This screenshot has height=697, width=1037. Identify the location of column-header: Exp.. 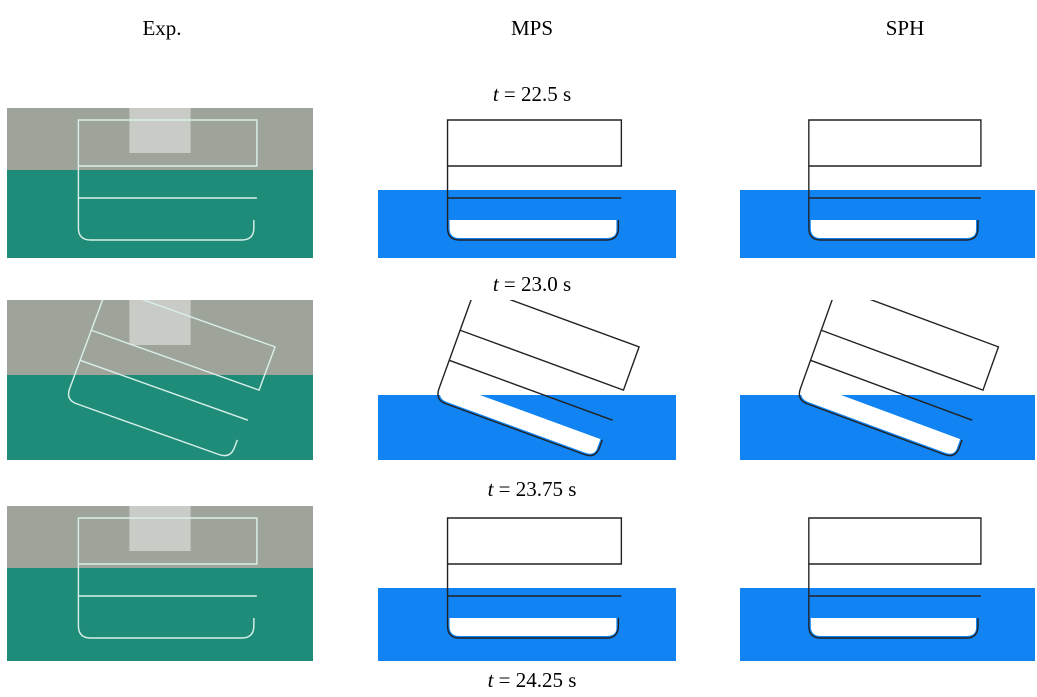
(162, 28).